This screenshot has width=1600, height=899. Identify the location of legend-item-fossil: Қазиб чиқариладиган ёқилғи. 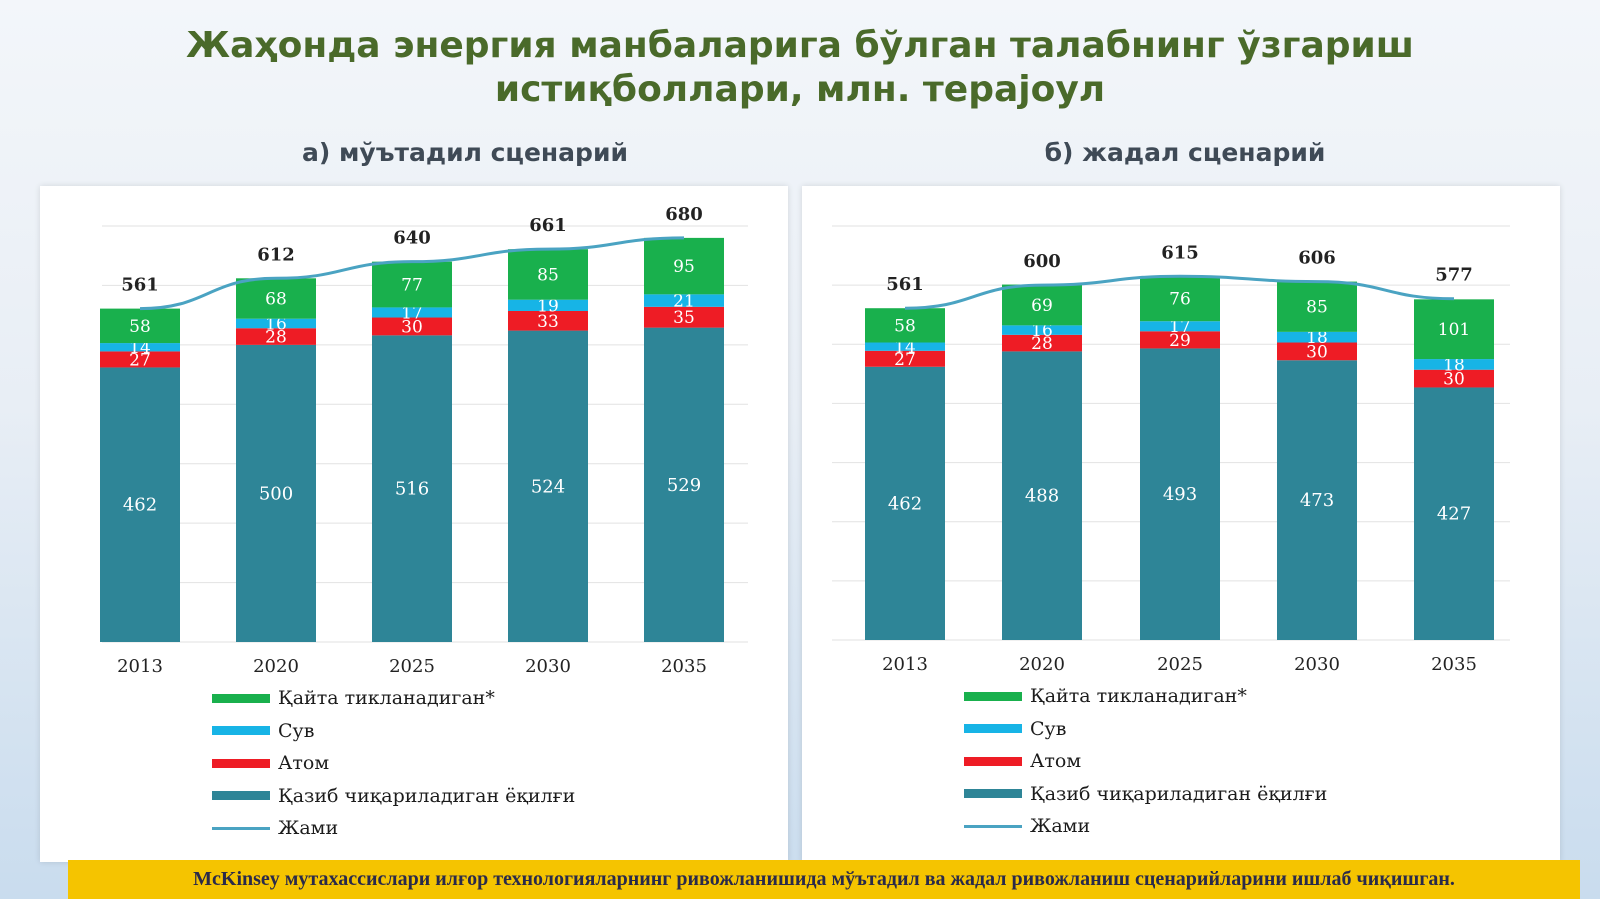
(1145, 794).